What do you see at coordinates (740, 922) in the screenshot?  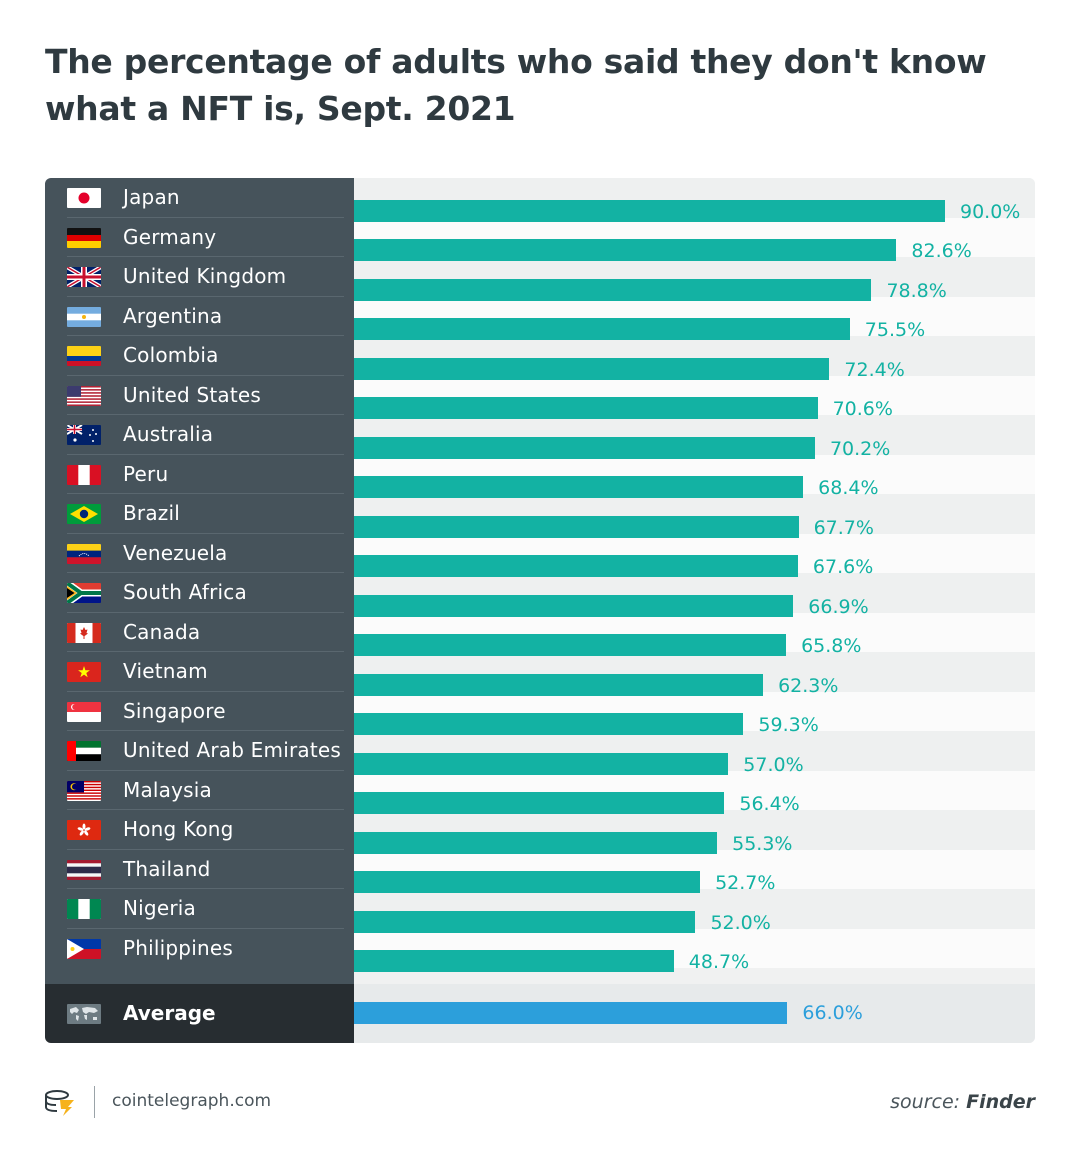 I see `value-label: 52.0%` at bounding box center [740, 922].